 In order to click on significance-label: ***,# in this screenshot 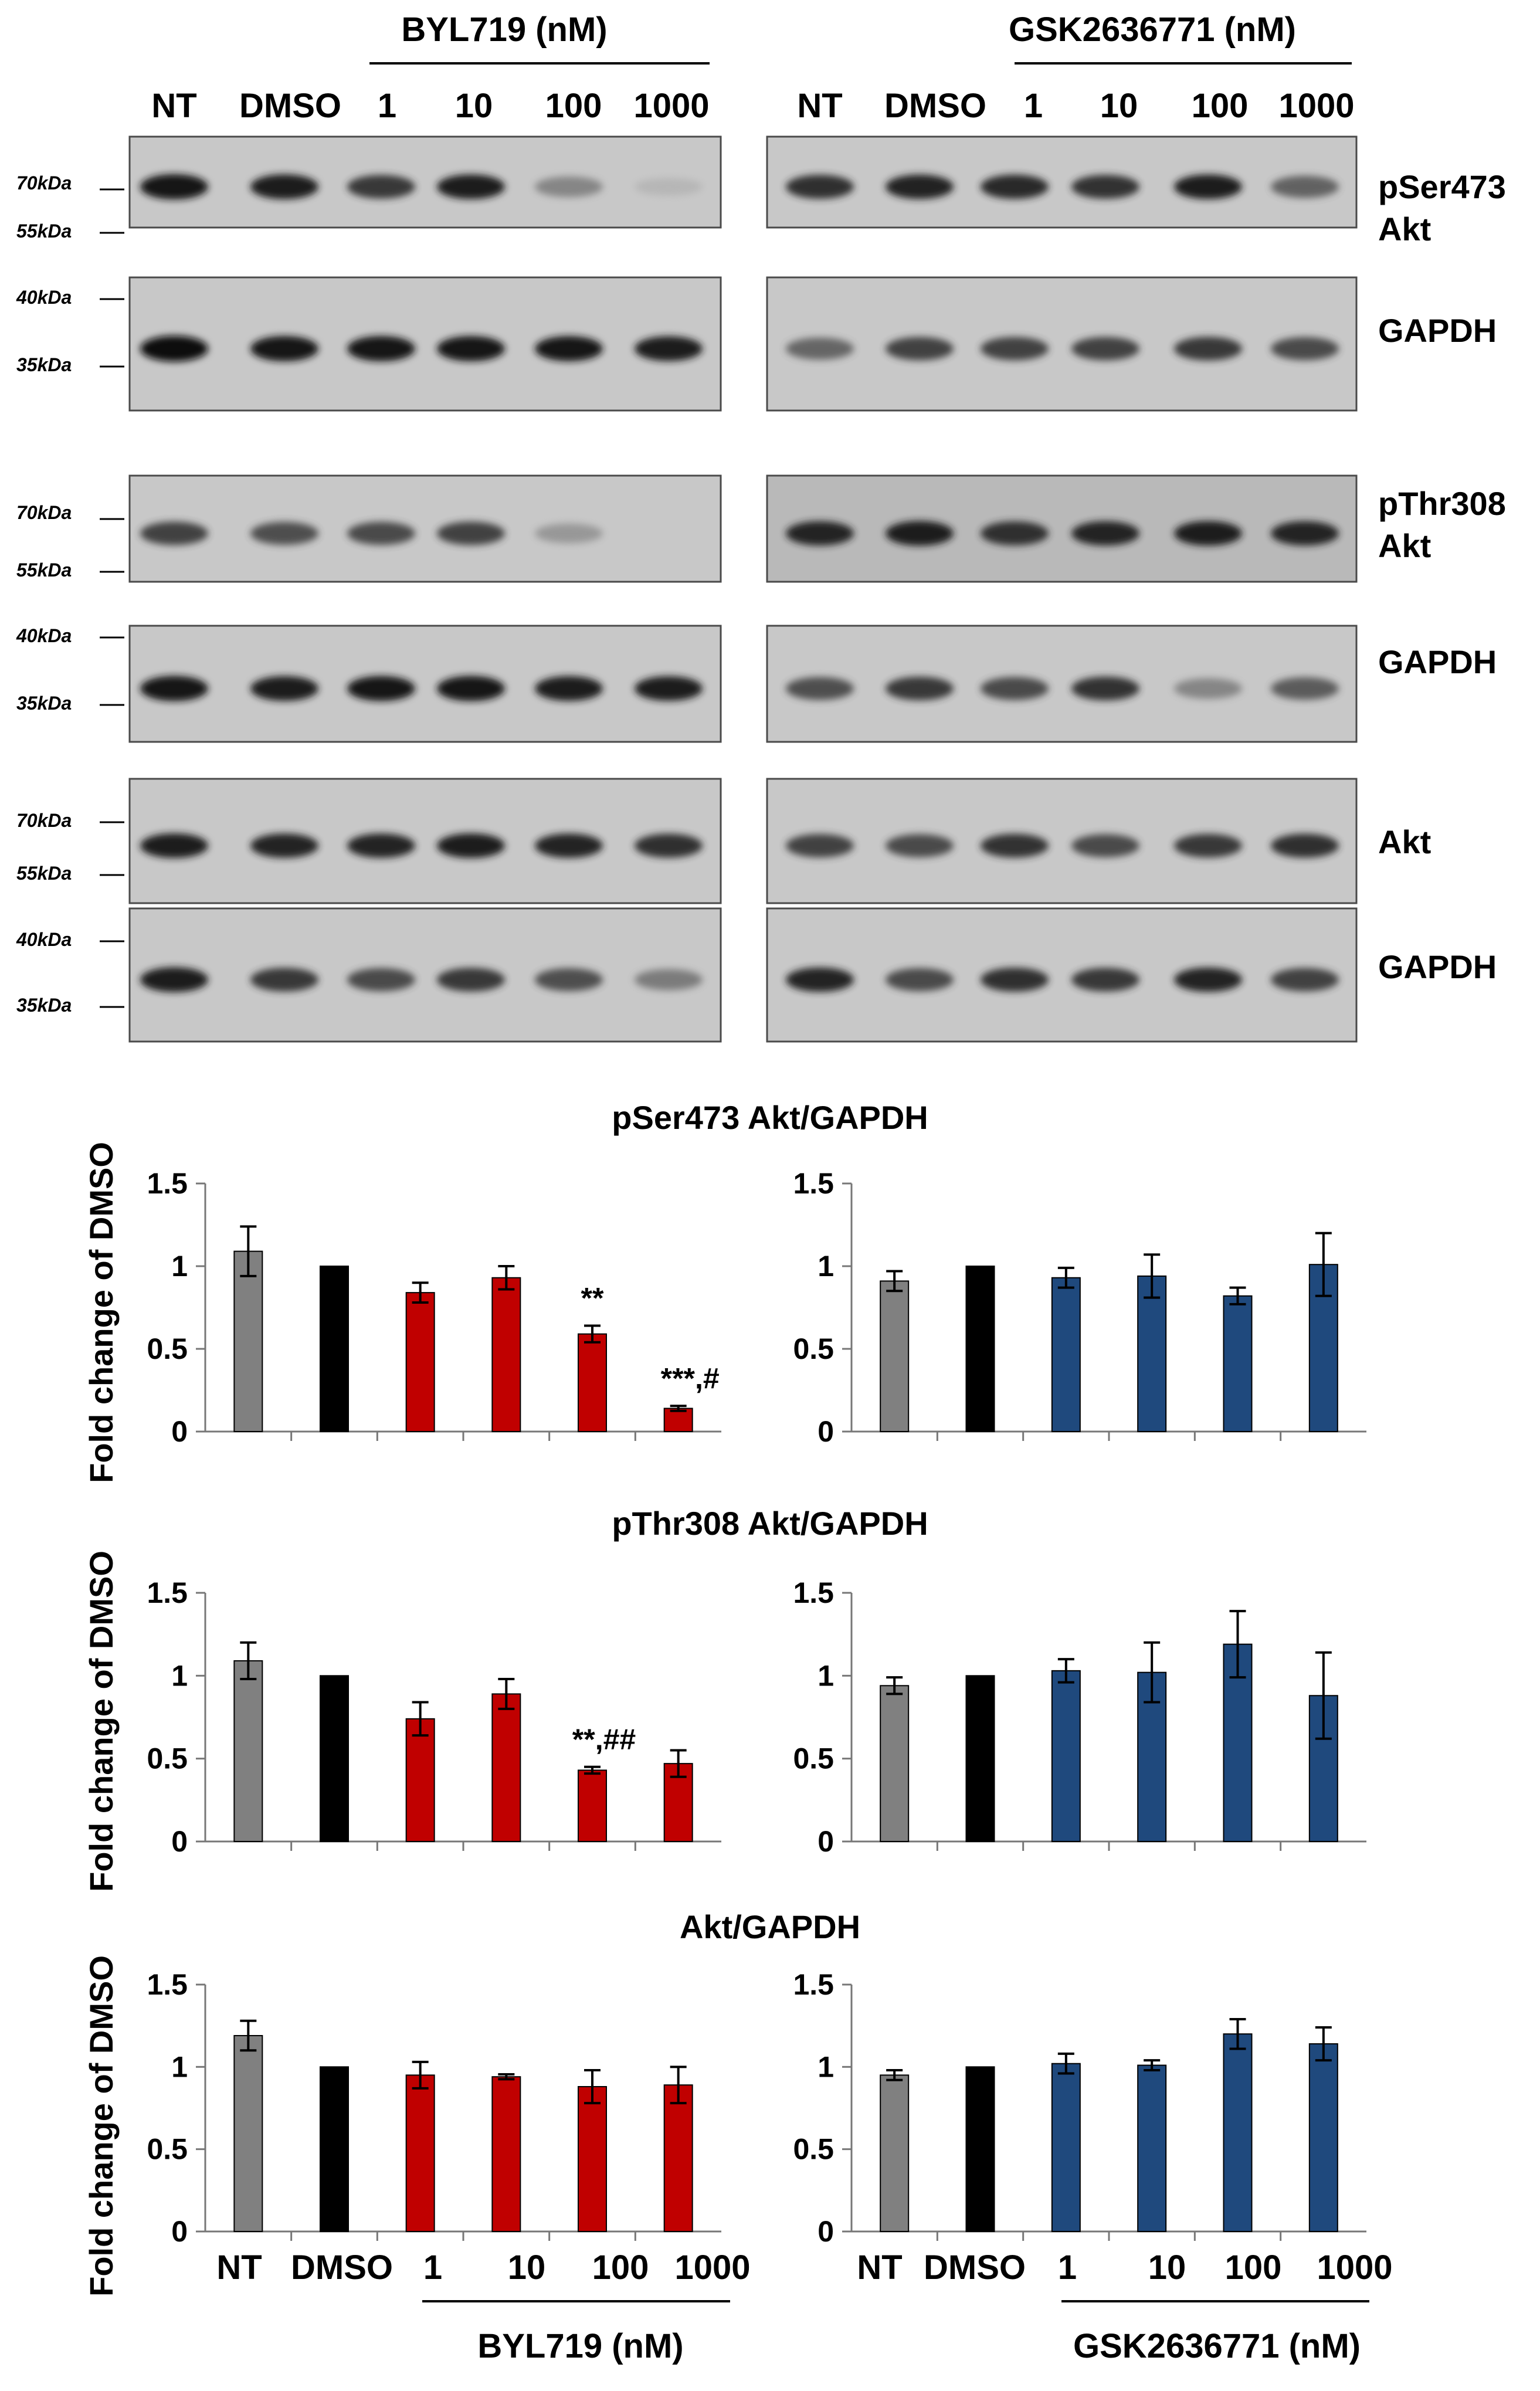, I will do `click(690, 1378)`.